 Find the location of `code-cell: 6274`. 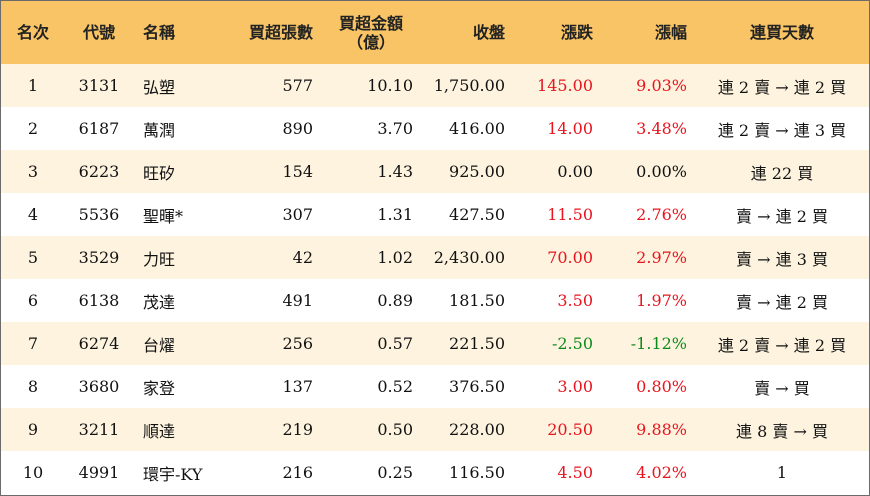

code-cell: 6274 is located at coordinates (99, 343).